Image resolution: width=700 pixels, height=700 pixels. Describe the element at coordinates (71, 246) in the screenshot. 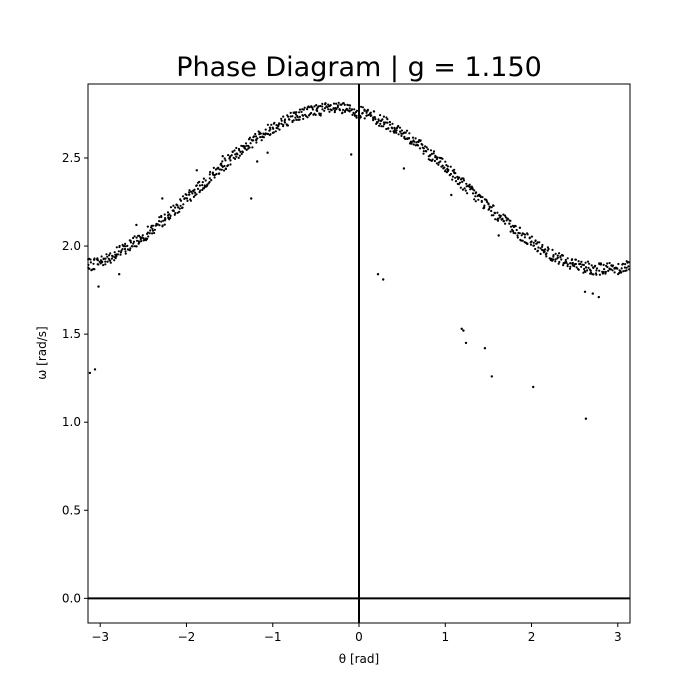

I see `y-tick-label: 2.0` at that location.